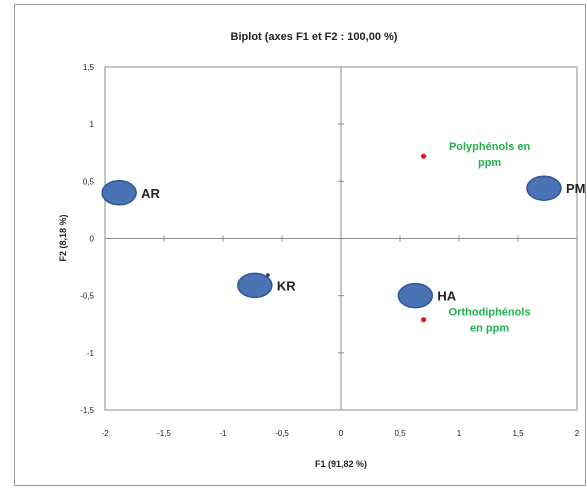  Describe the element at coordinates (286, 285) in the screenshot. I see `observation-label: KR` at that location.